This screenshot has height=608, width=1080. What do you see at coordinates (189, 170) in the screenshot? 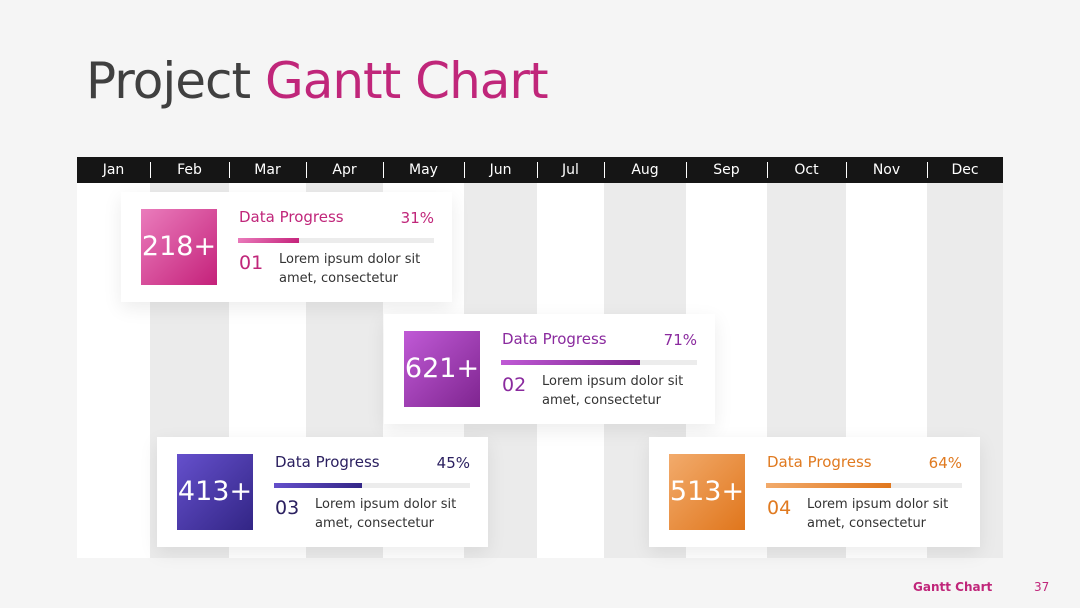
I see `month-label: Feb` at bounding box center [189, 170].